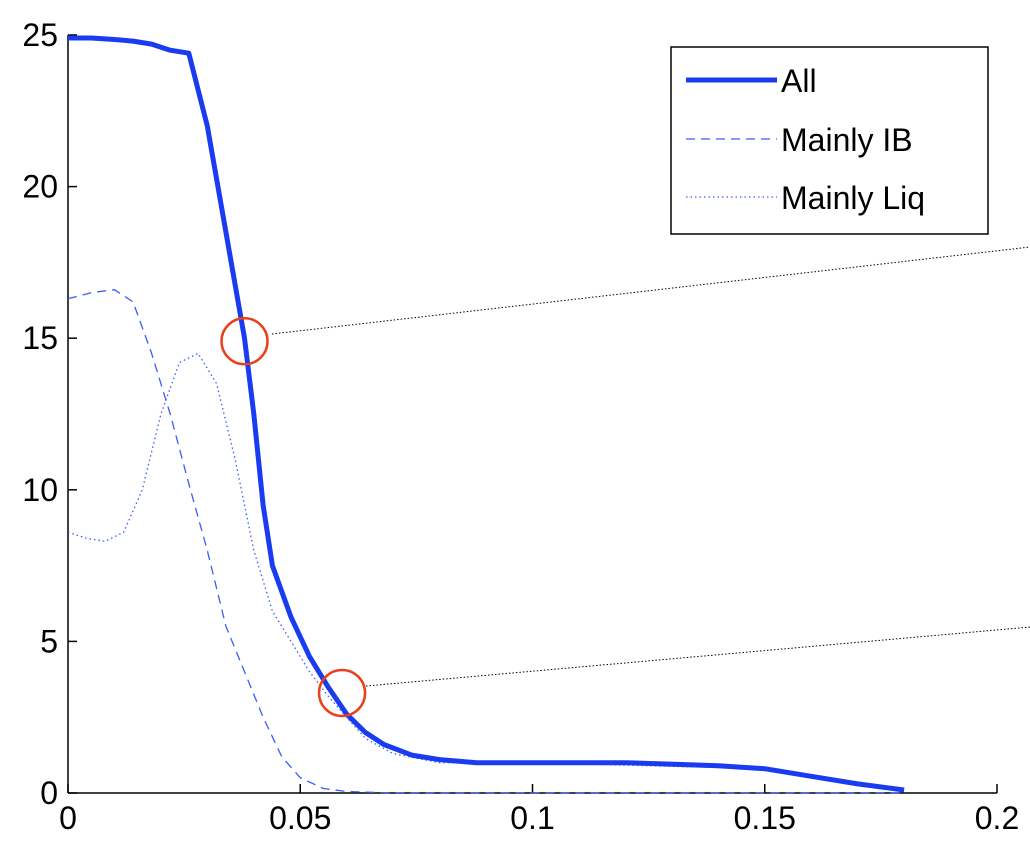  Describe the element at coordinates (765, 818) in the screenshot. I see `x-tick-label: 0.15` at that location.